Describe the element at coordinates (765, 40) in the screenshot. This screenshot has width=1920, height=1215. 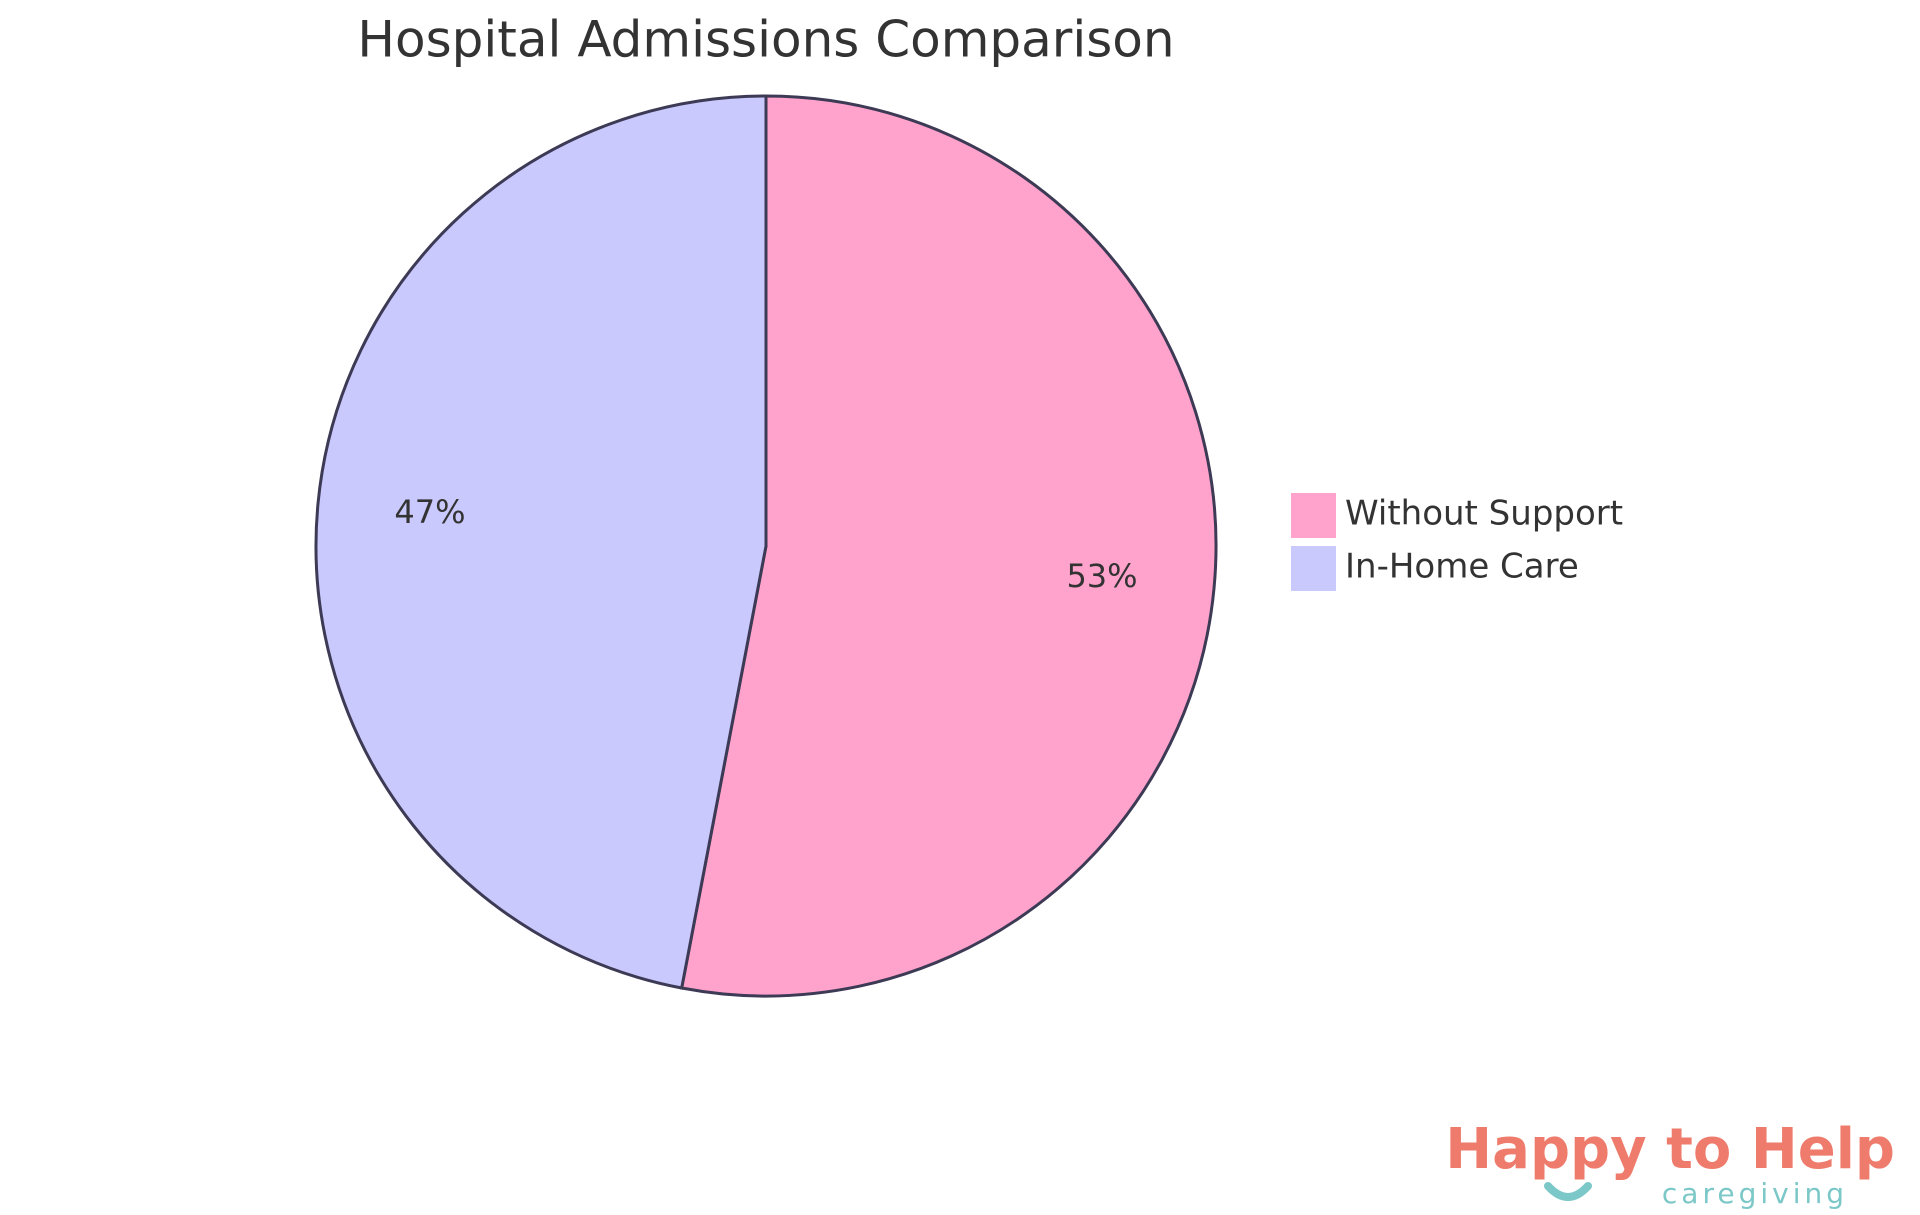
I see `chart-title: Hospital Admissions Comparison` at that location.